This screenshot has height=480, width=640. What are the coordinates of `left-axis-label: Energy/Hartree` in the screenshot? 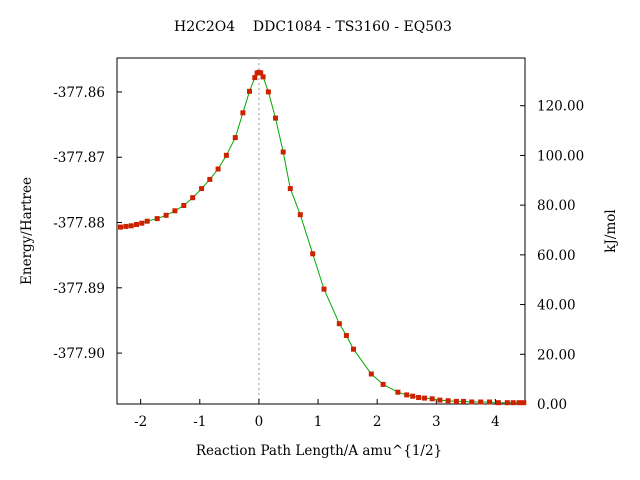 It's located at (27, 231).